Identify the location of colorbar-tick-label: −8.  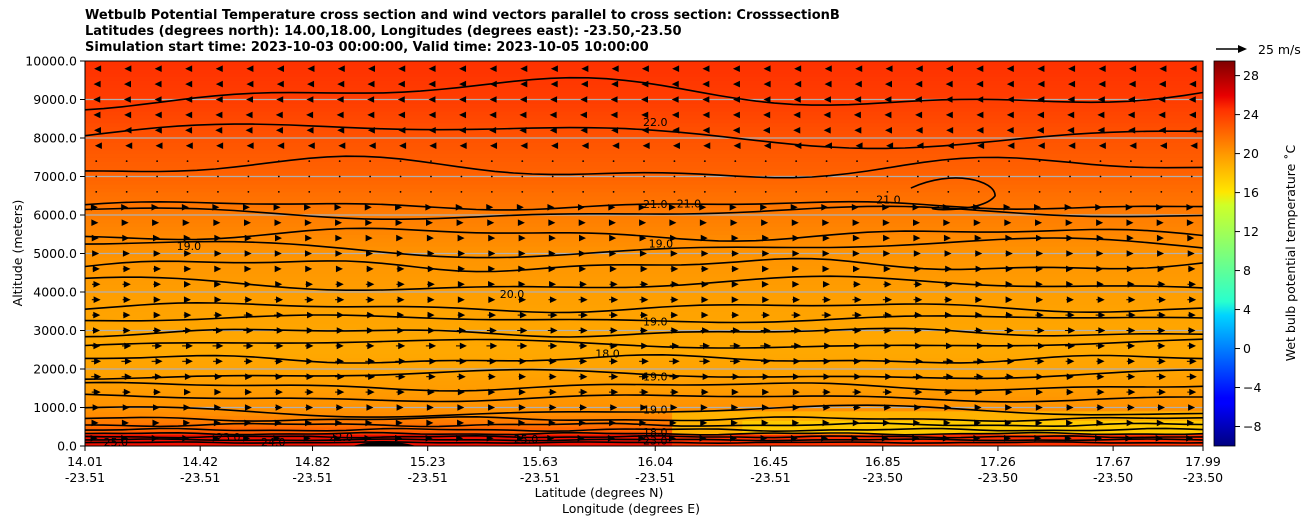
(1252, 426).